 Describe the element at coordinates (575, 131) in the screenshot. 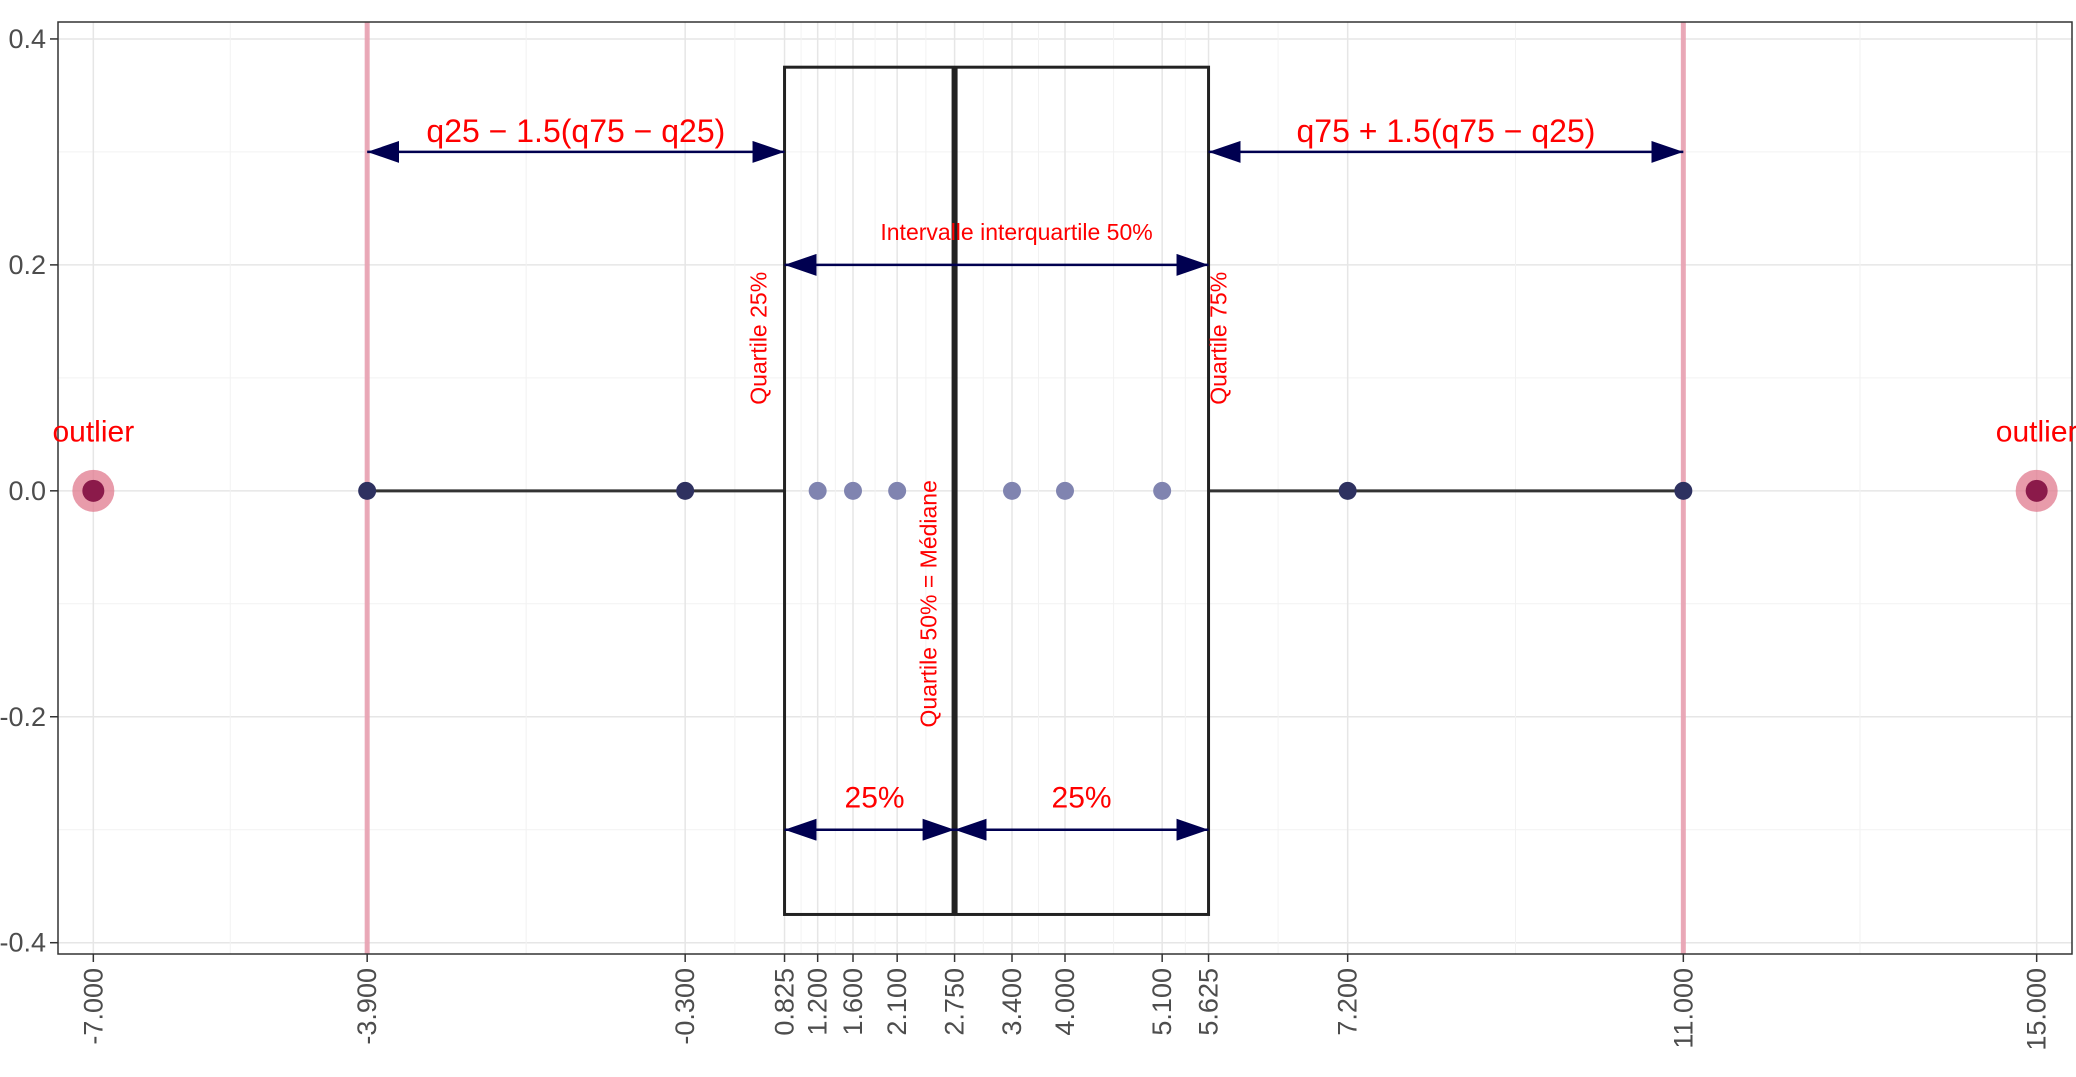

I see `lower-fence-formula: q25 − 1.5(q75 − q25)` at that location.